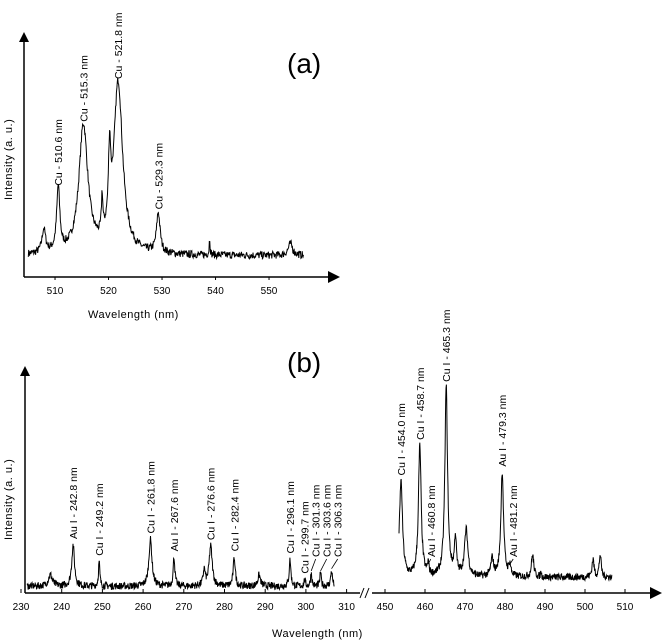 The height and width of the screenshot is (640, 666). What do you see at coordinates (212, 504) in the screenshot?
I see `panel-b-peak-label: Cu I - 276.6 nm` at bounding box center [212, 504].